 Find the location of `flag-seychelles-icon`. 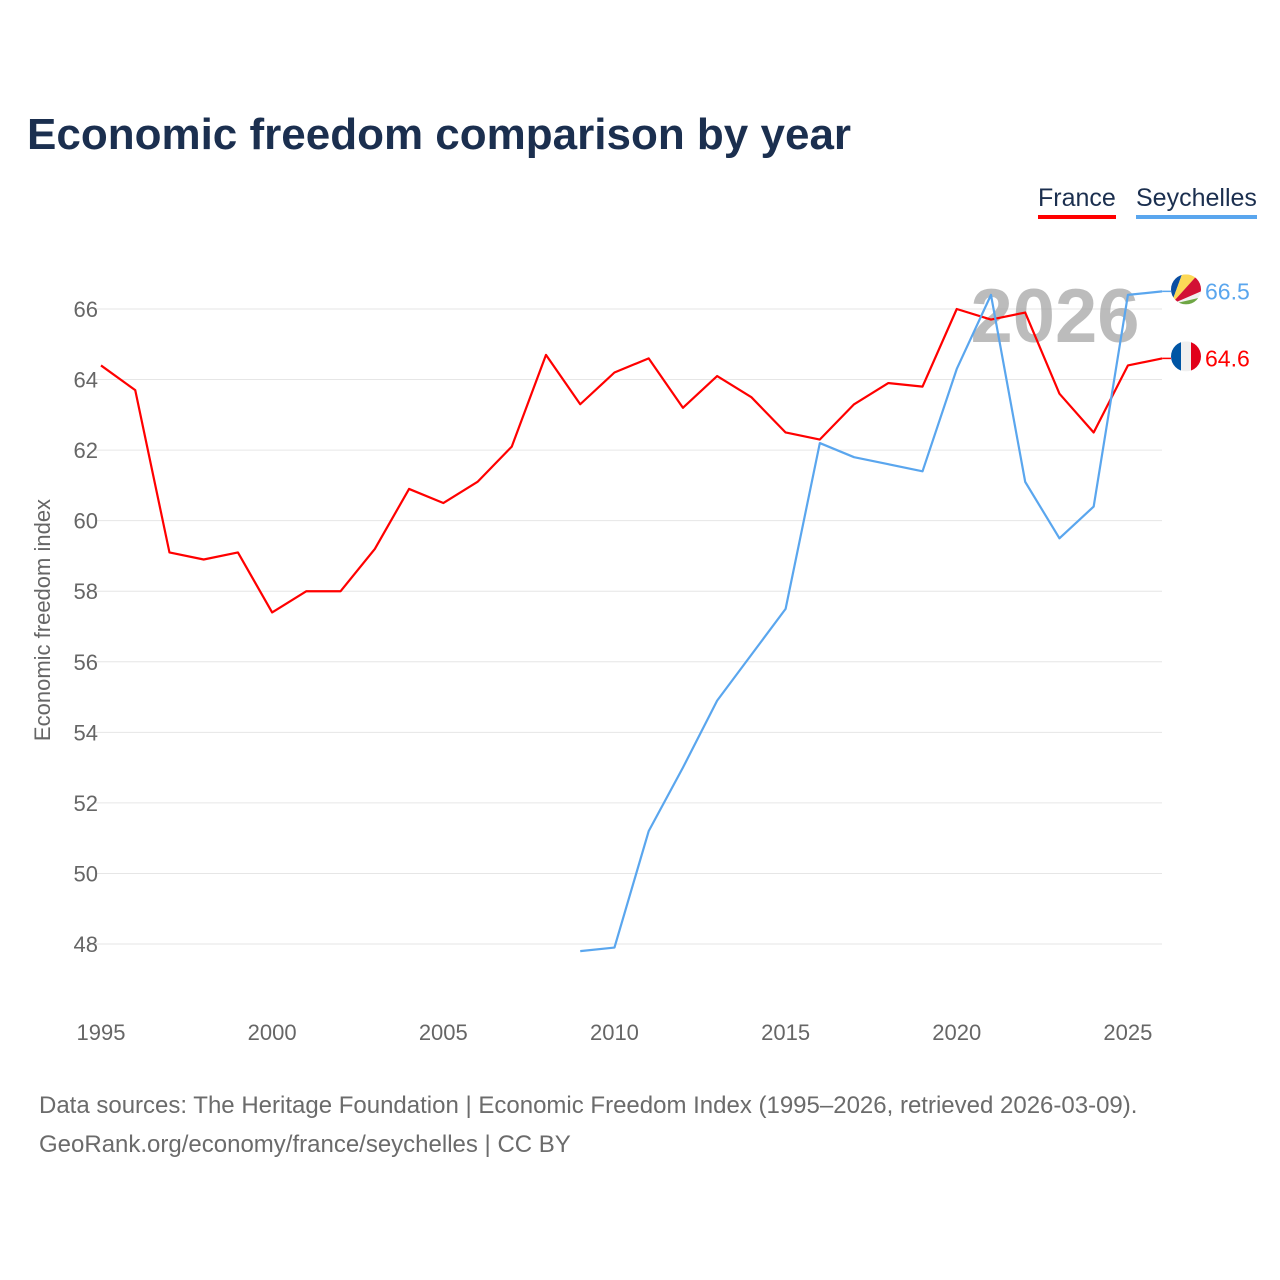

flag-seychelles-icon is located at coordinates (1186, 289).